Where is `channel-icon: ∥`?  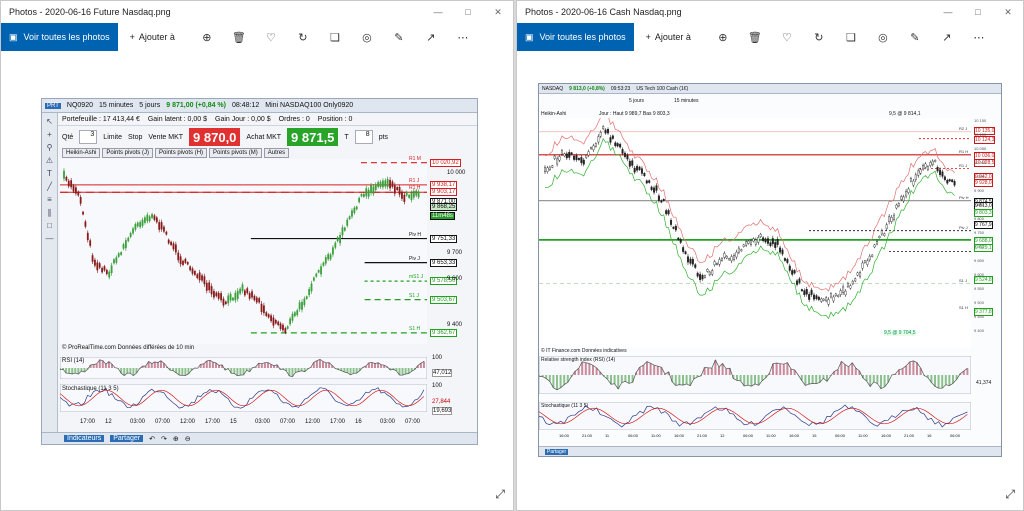 channel-icon: ∥ is located at coordinates (49, 212).